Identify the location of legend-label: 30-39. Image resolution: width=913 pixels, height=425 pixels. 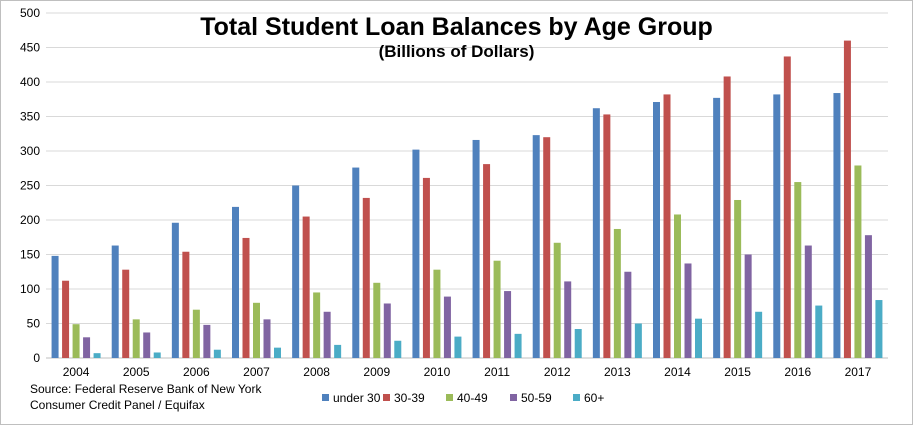
(409, 398).